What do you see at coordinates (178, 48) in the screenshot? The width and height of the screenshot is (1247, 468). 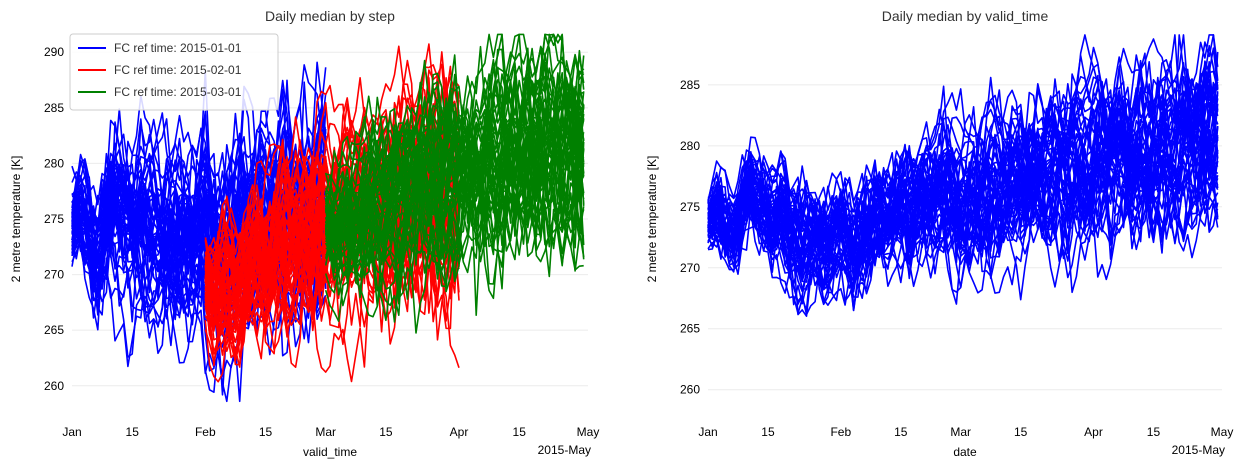 I see `legend-label: FC ref time: 2015-01-01` at bounding box center [178, 48].